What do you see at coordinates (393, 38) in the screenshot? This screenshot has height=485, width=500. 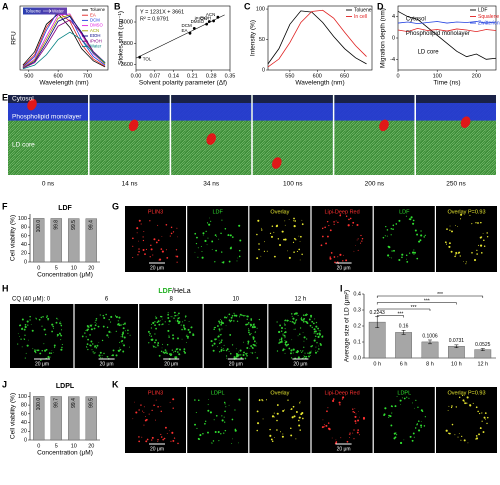 I see `y-tick-label: 0` at bounding box center [393, 38].